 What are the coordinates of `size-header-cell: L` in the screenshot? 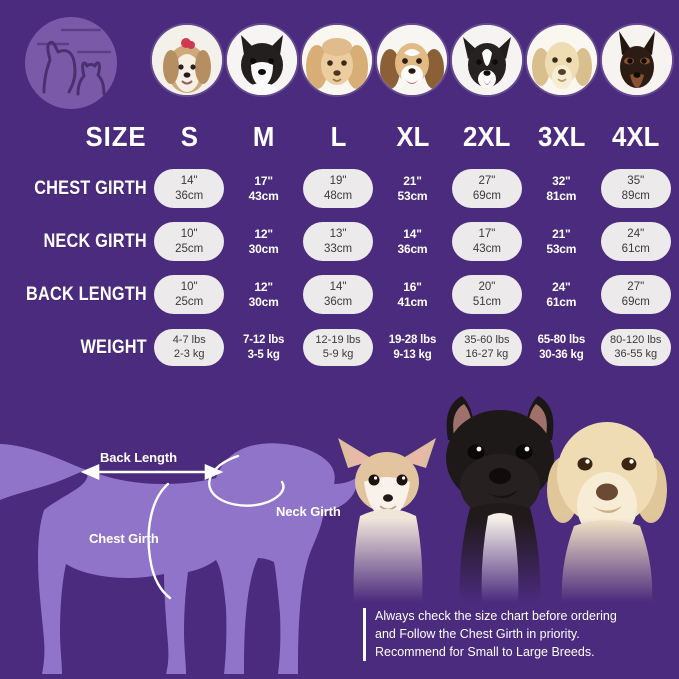 It's located at (338, 137).